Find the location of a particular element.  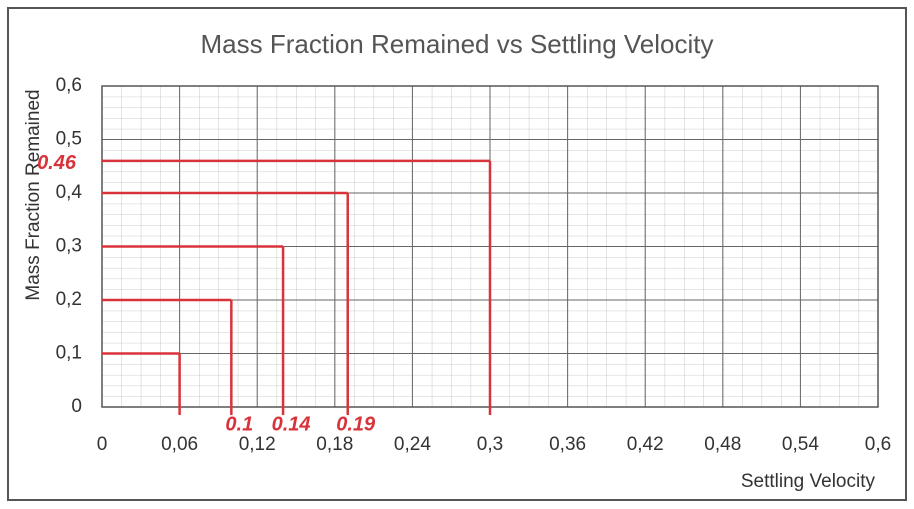

y-tick-label: 0,5 is located at coordinates (69, 139).